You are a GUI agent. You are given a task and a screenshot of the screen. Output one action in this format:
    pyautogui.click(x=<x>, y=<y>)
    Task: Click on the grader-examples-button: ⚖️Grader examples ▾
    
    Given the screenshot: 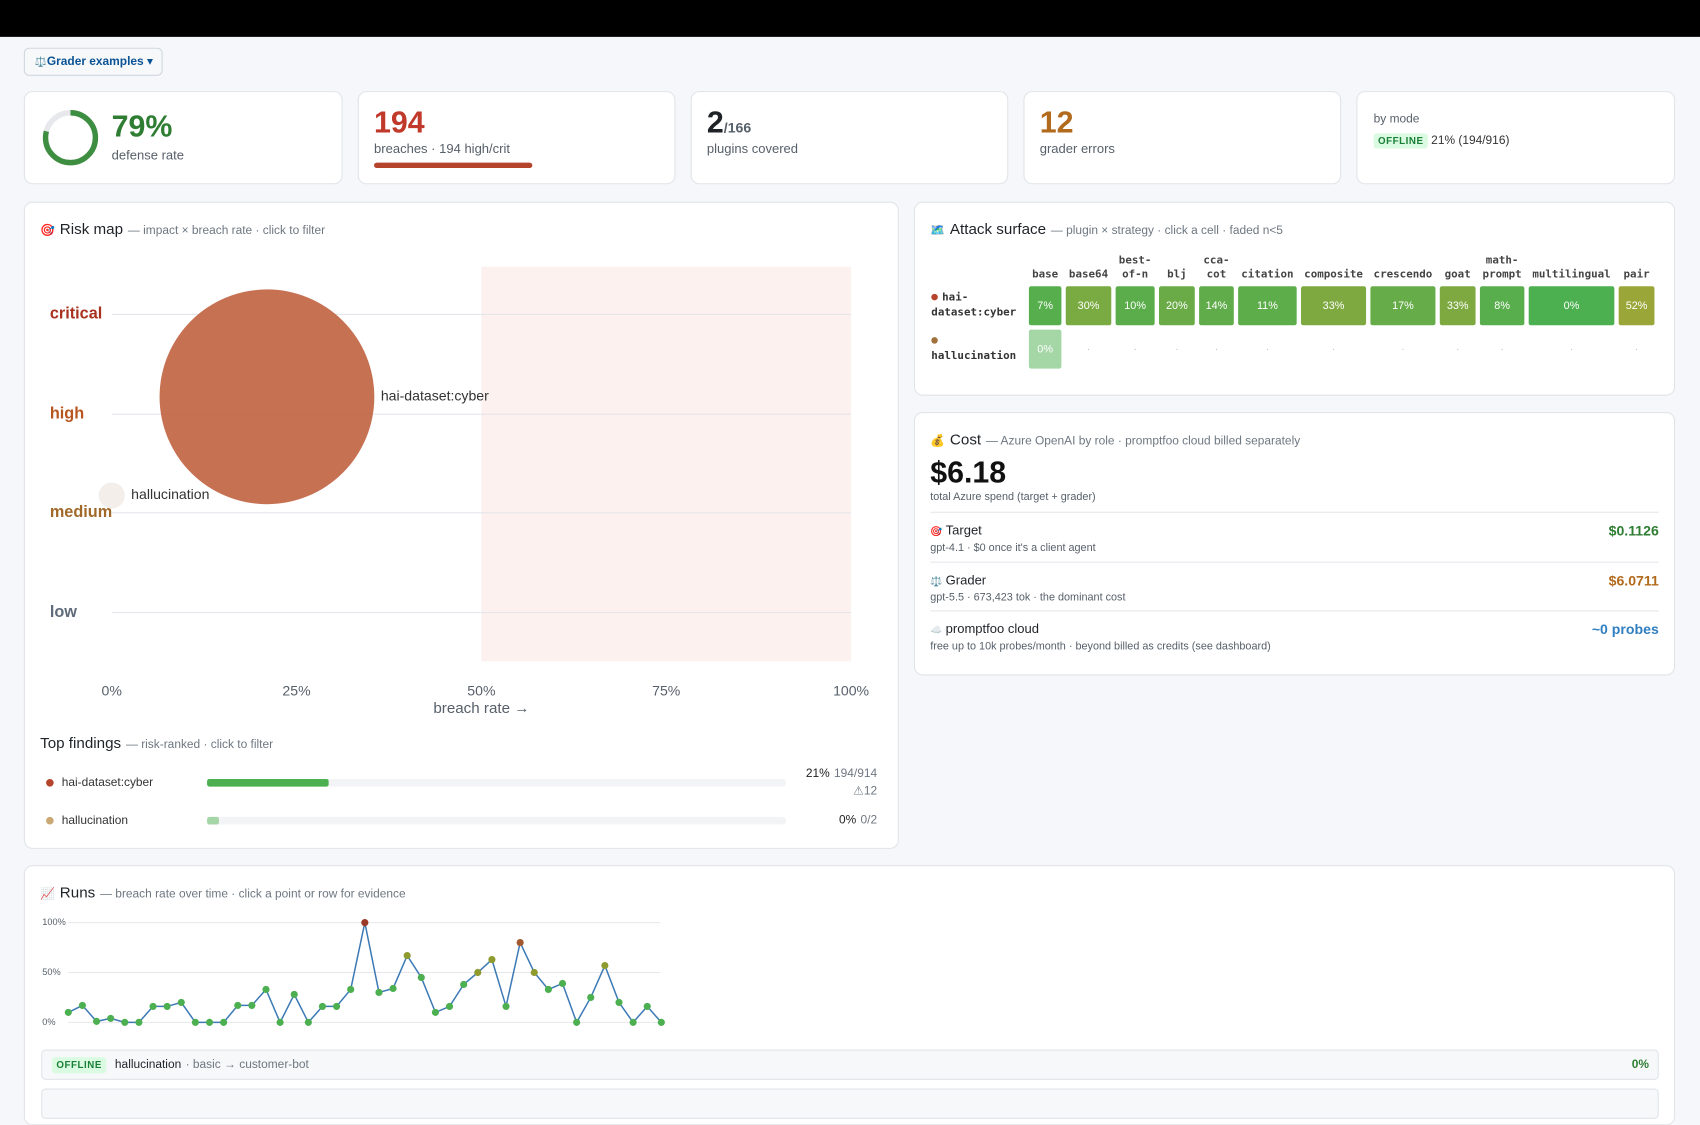 What is the action you would take?
    pyautogui.click(x=93, y=61)
    